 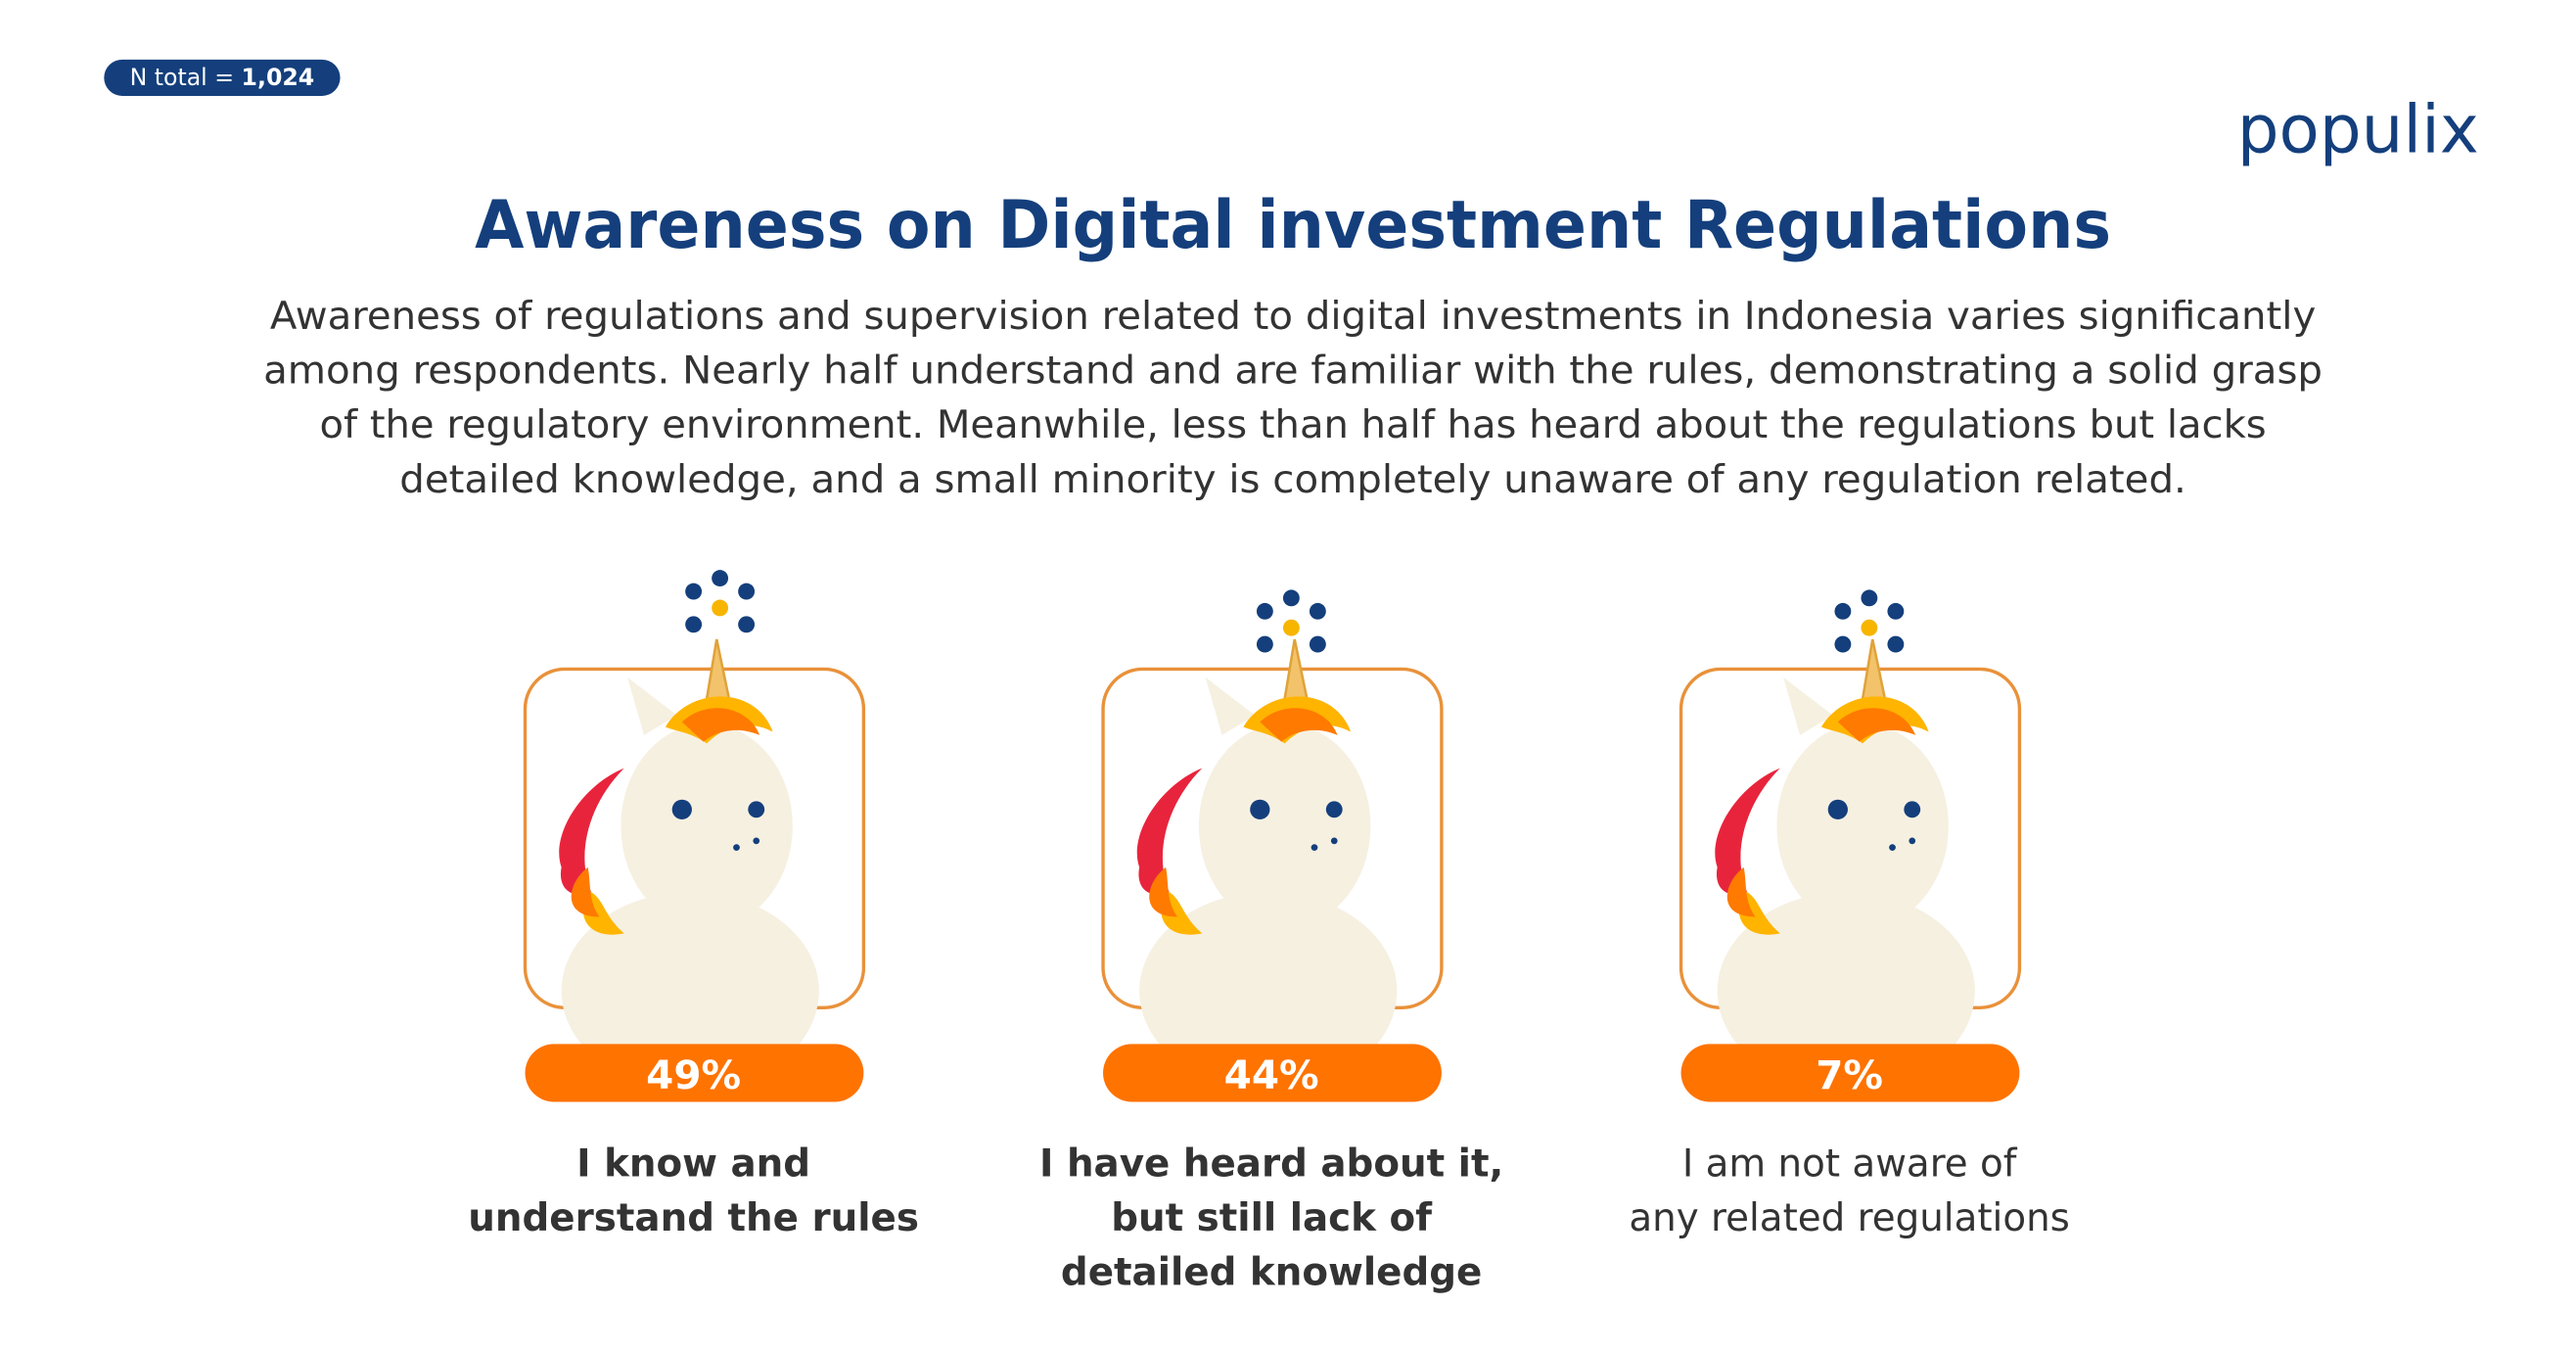 What do you see at coordinates (279, 78) in the screenshot?
I see `badge-value: 1,024` at bounding box center [279, 78].